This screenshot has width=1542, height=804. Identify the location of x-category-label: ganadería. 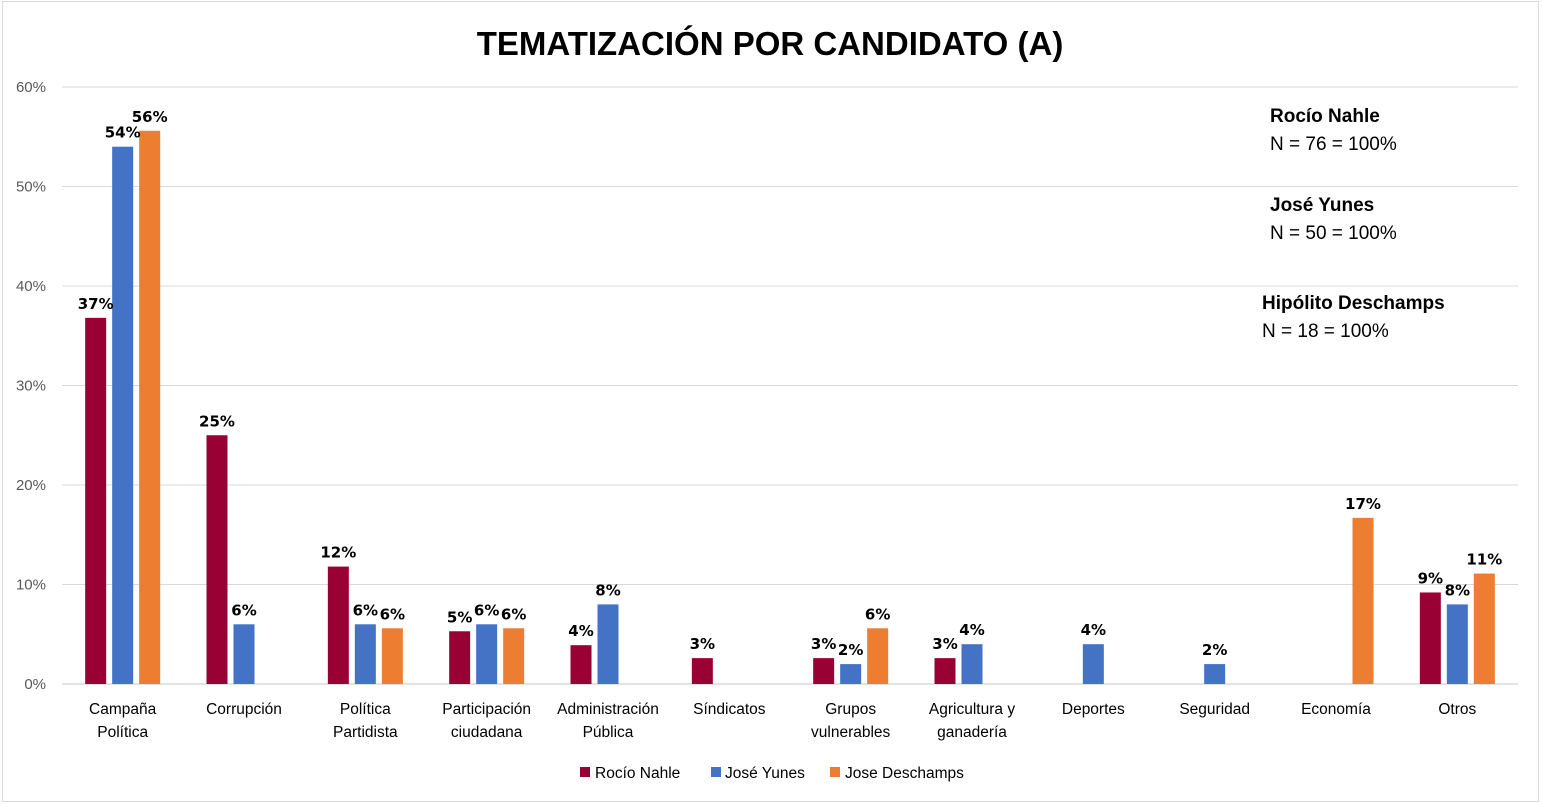
(972, 732).